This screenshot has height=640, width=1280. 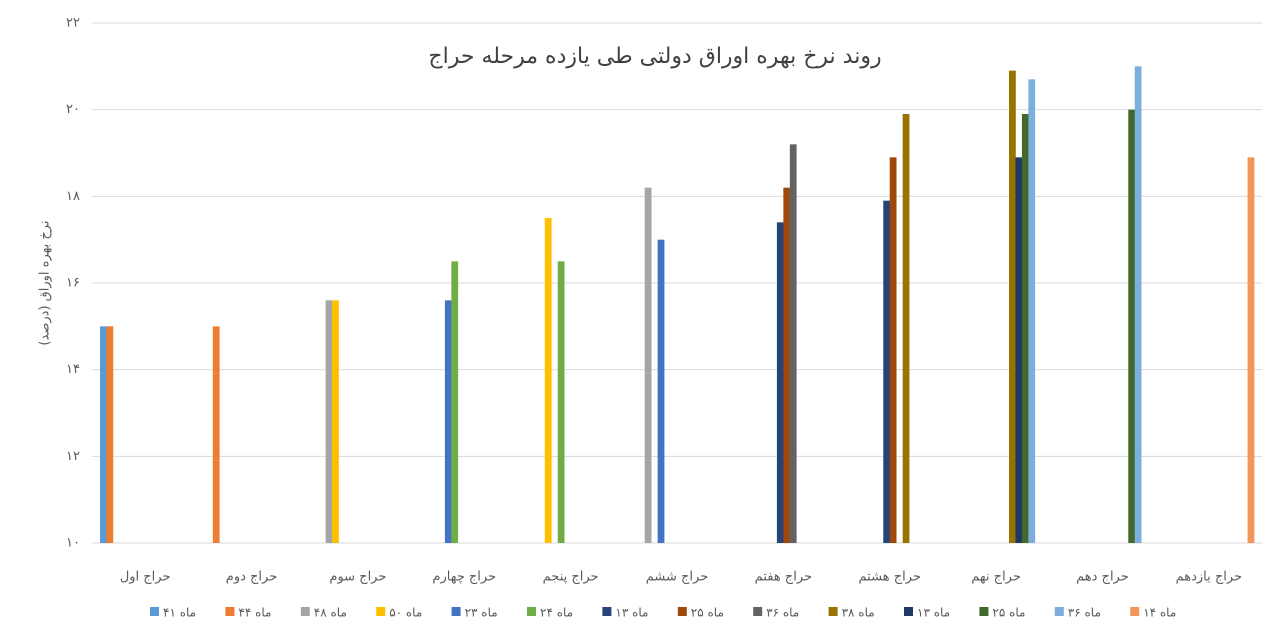 I want to click on legend-label: ماه ۴۸, so click(x=330, y=613).